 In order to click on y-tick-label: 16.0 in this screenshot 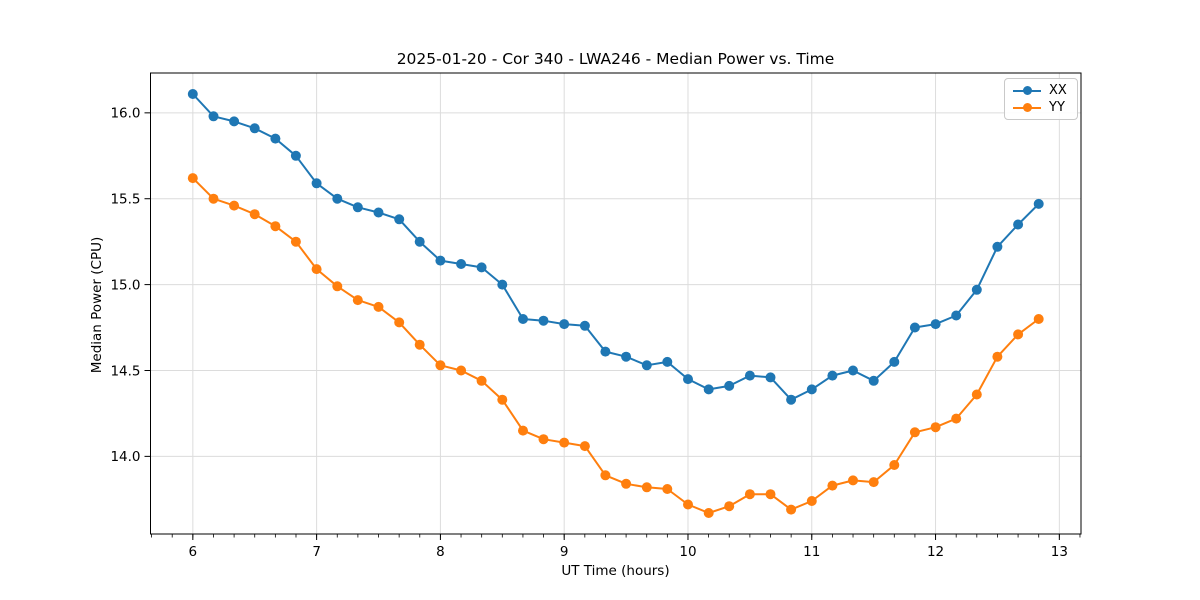, I will do `click(125, 114)`.